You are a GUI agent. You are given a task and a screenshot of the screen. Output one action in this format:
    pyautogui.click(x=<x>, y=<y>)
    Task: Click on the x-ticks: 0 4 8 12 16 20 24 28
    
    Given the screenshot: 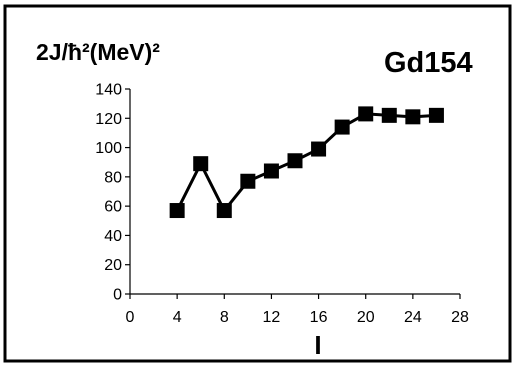 What is the action you would take?
    pyautogui.click(x=297, y=310)
    